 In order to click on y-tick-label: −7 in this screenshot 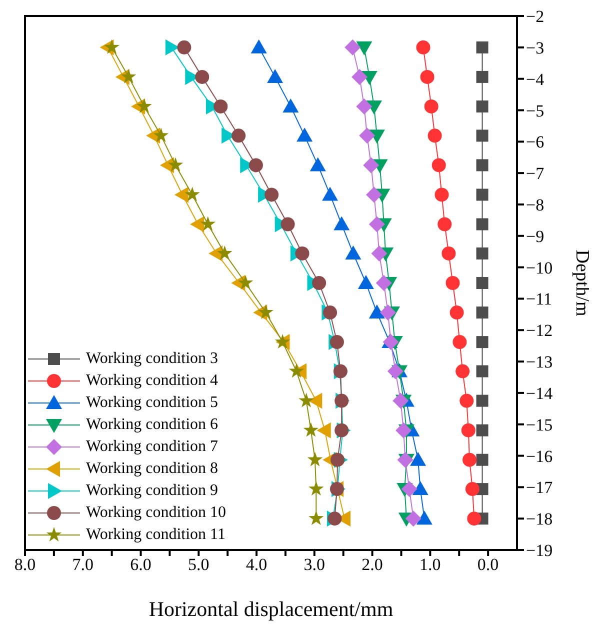, I will do `click(535, 174)`.